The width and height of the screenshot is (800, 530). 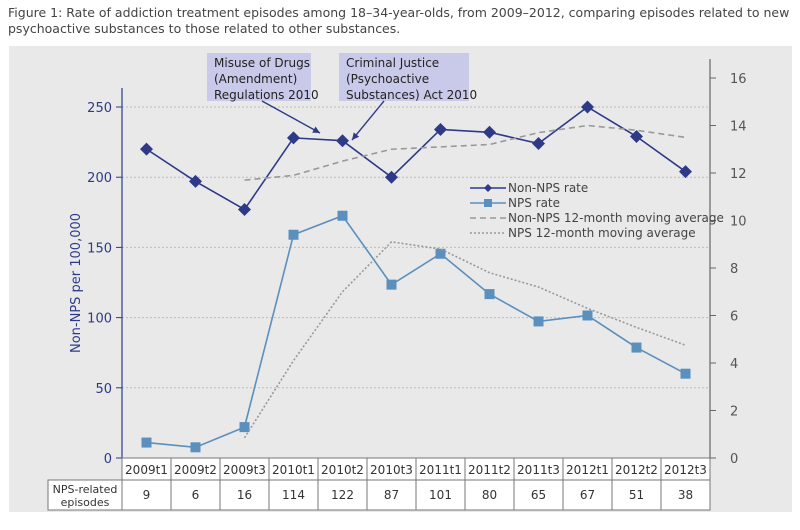 I want to click on annotation-text: Substances) Act 2010, so click(x=411, y=95).